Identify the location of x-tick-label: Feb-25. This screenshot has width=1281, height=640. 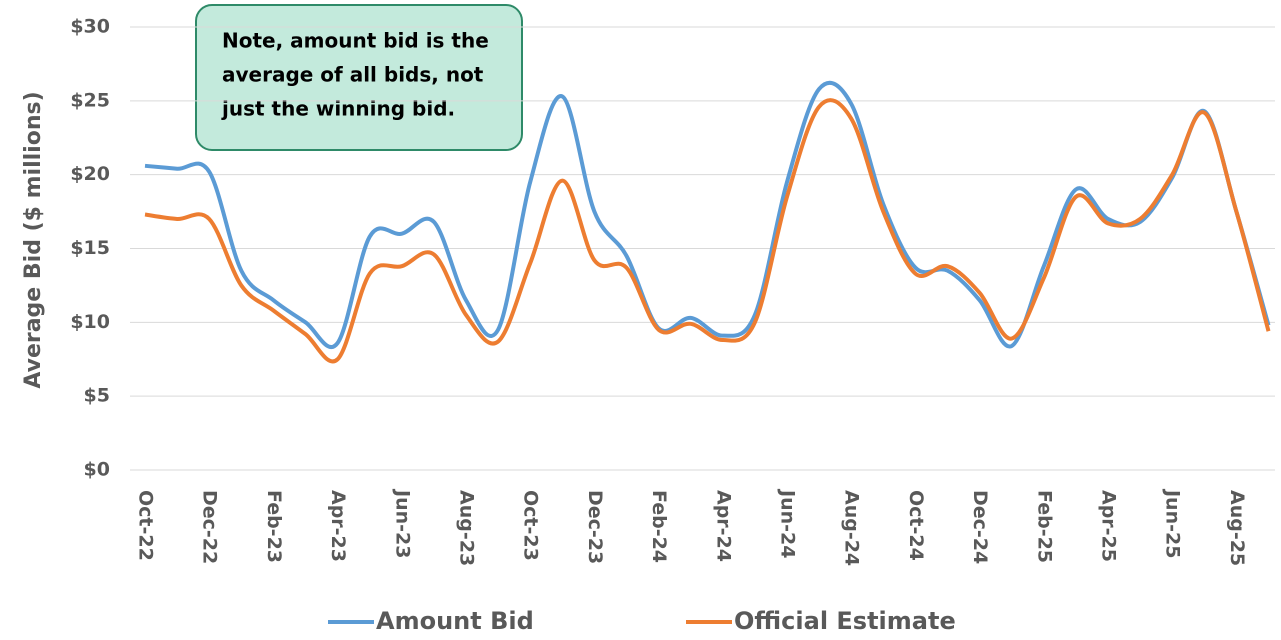
(1044, 526).